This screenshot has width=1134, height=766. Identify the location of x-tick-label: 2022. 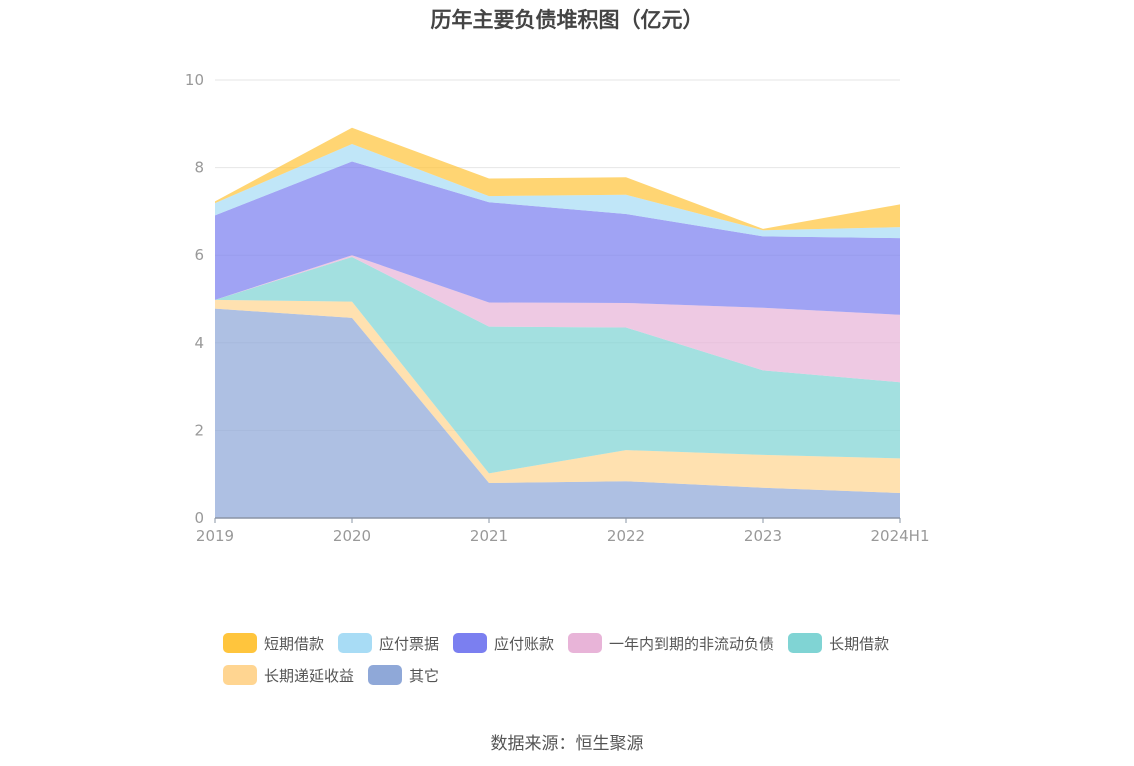
(626, 536).